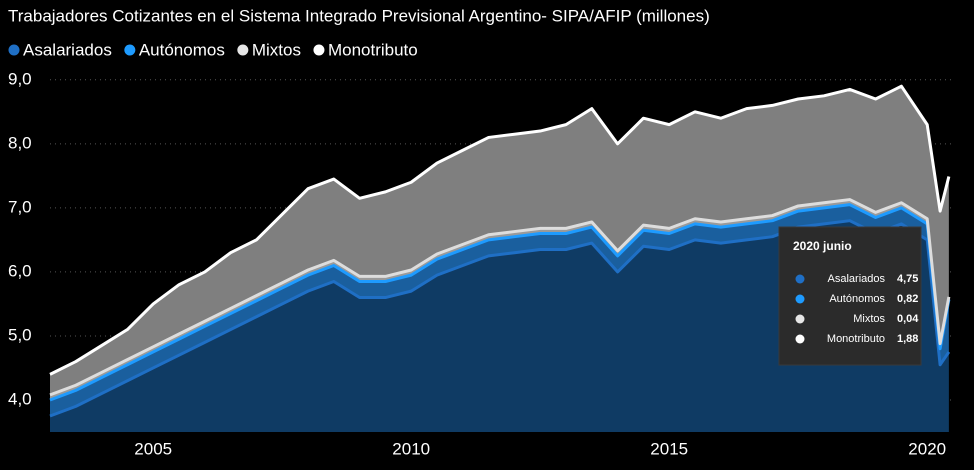 The image size is (974, 470). Describe the element at coordinates (373, 49) in the screenshot. I see `legend-label: Monotributo` at that location.